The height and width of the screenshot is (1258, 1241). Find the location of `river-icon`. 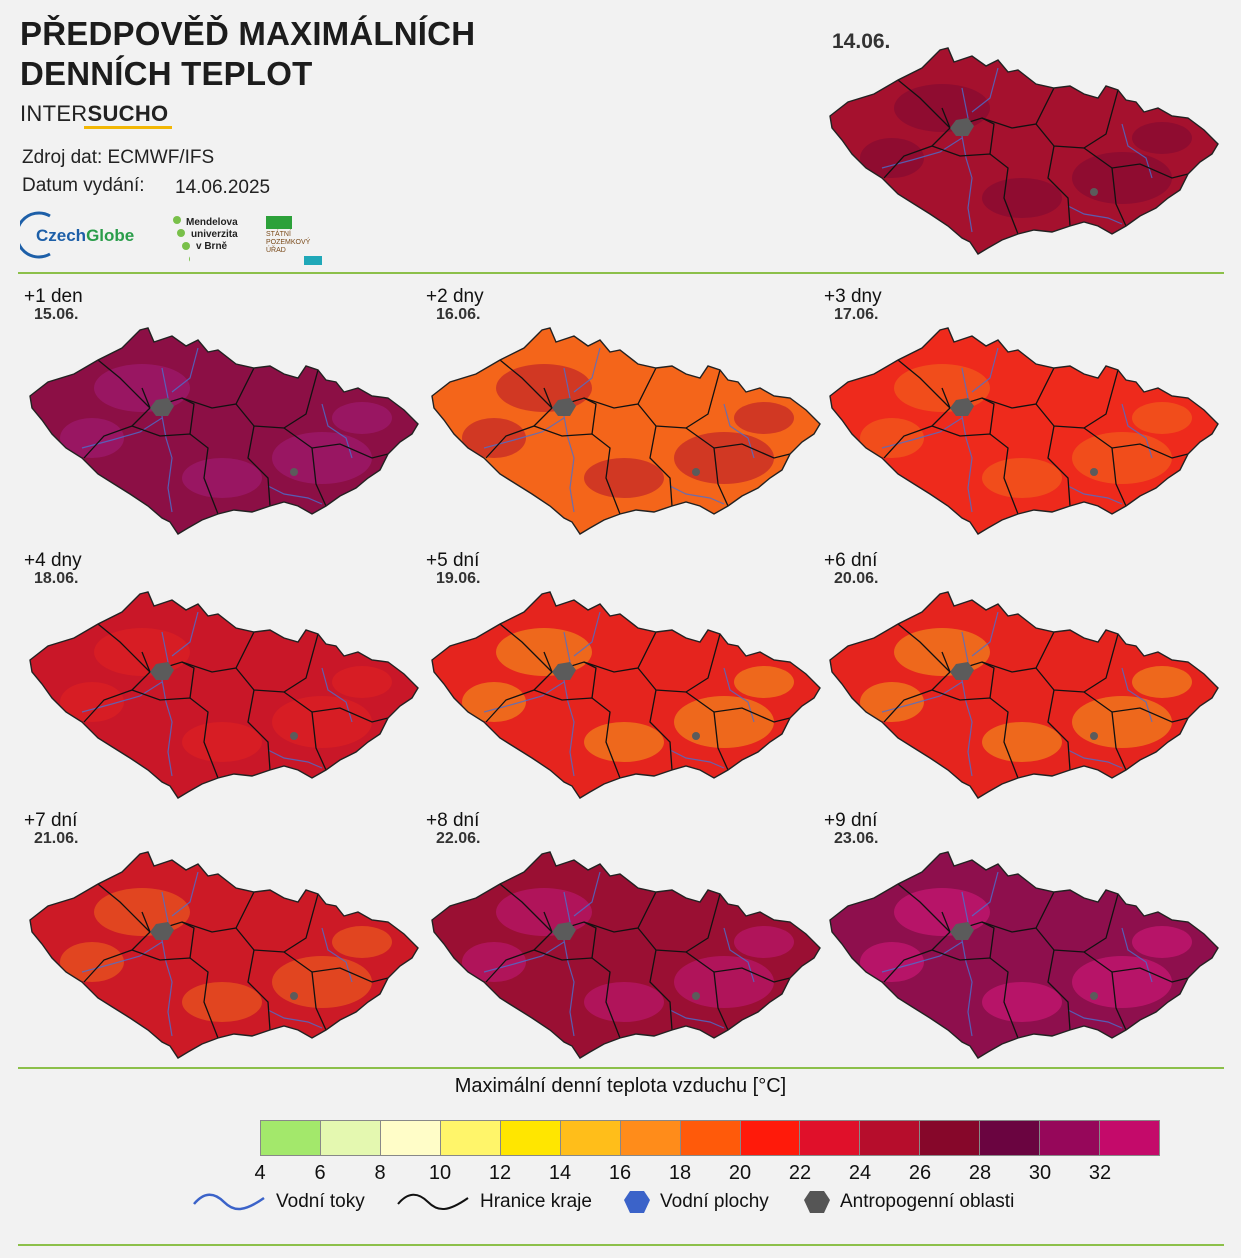

river-icon is located at coordinates (229, 1202).